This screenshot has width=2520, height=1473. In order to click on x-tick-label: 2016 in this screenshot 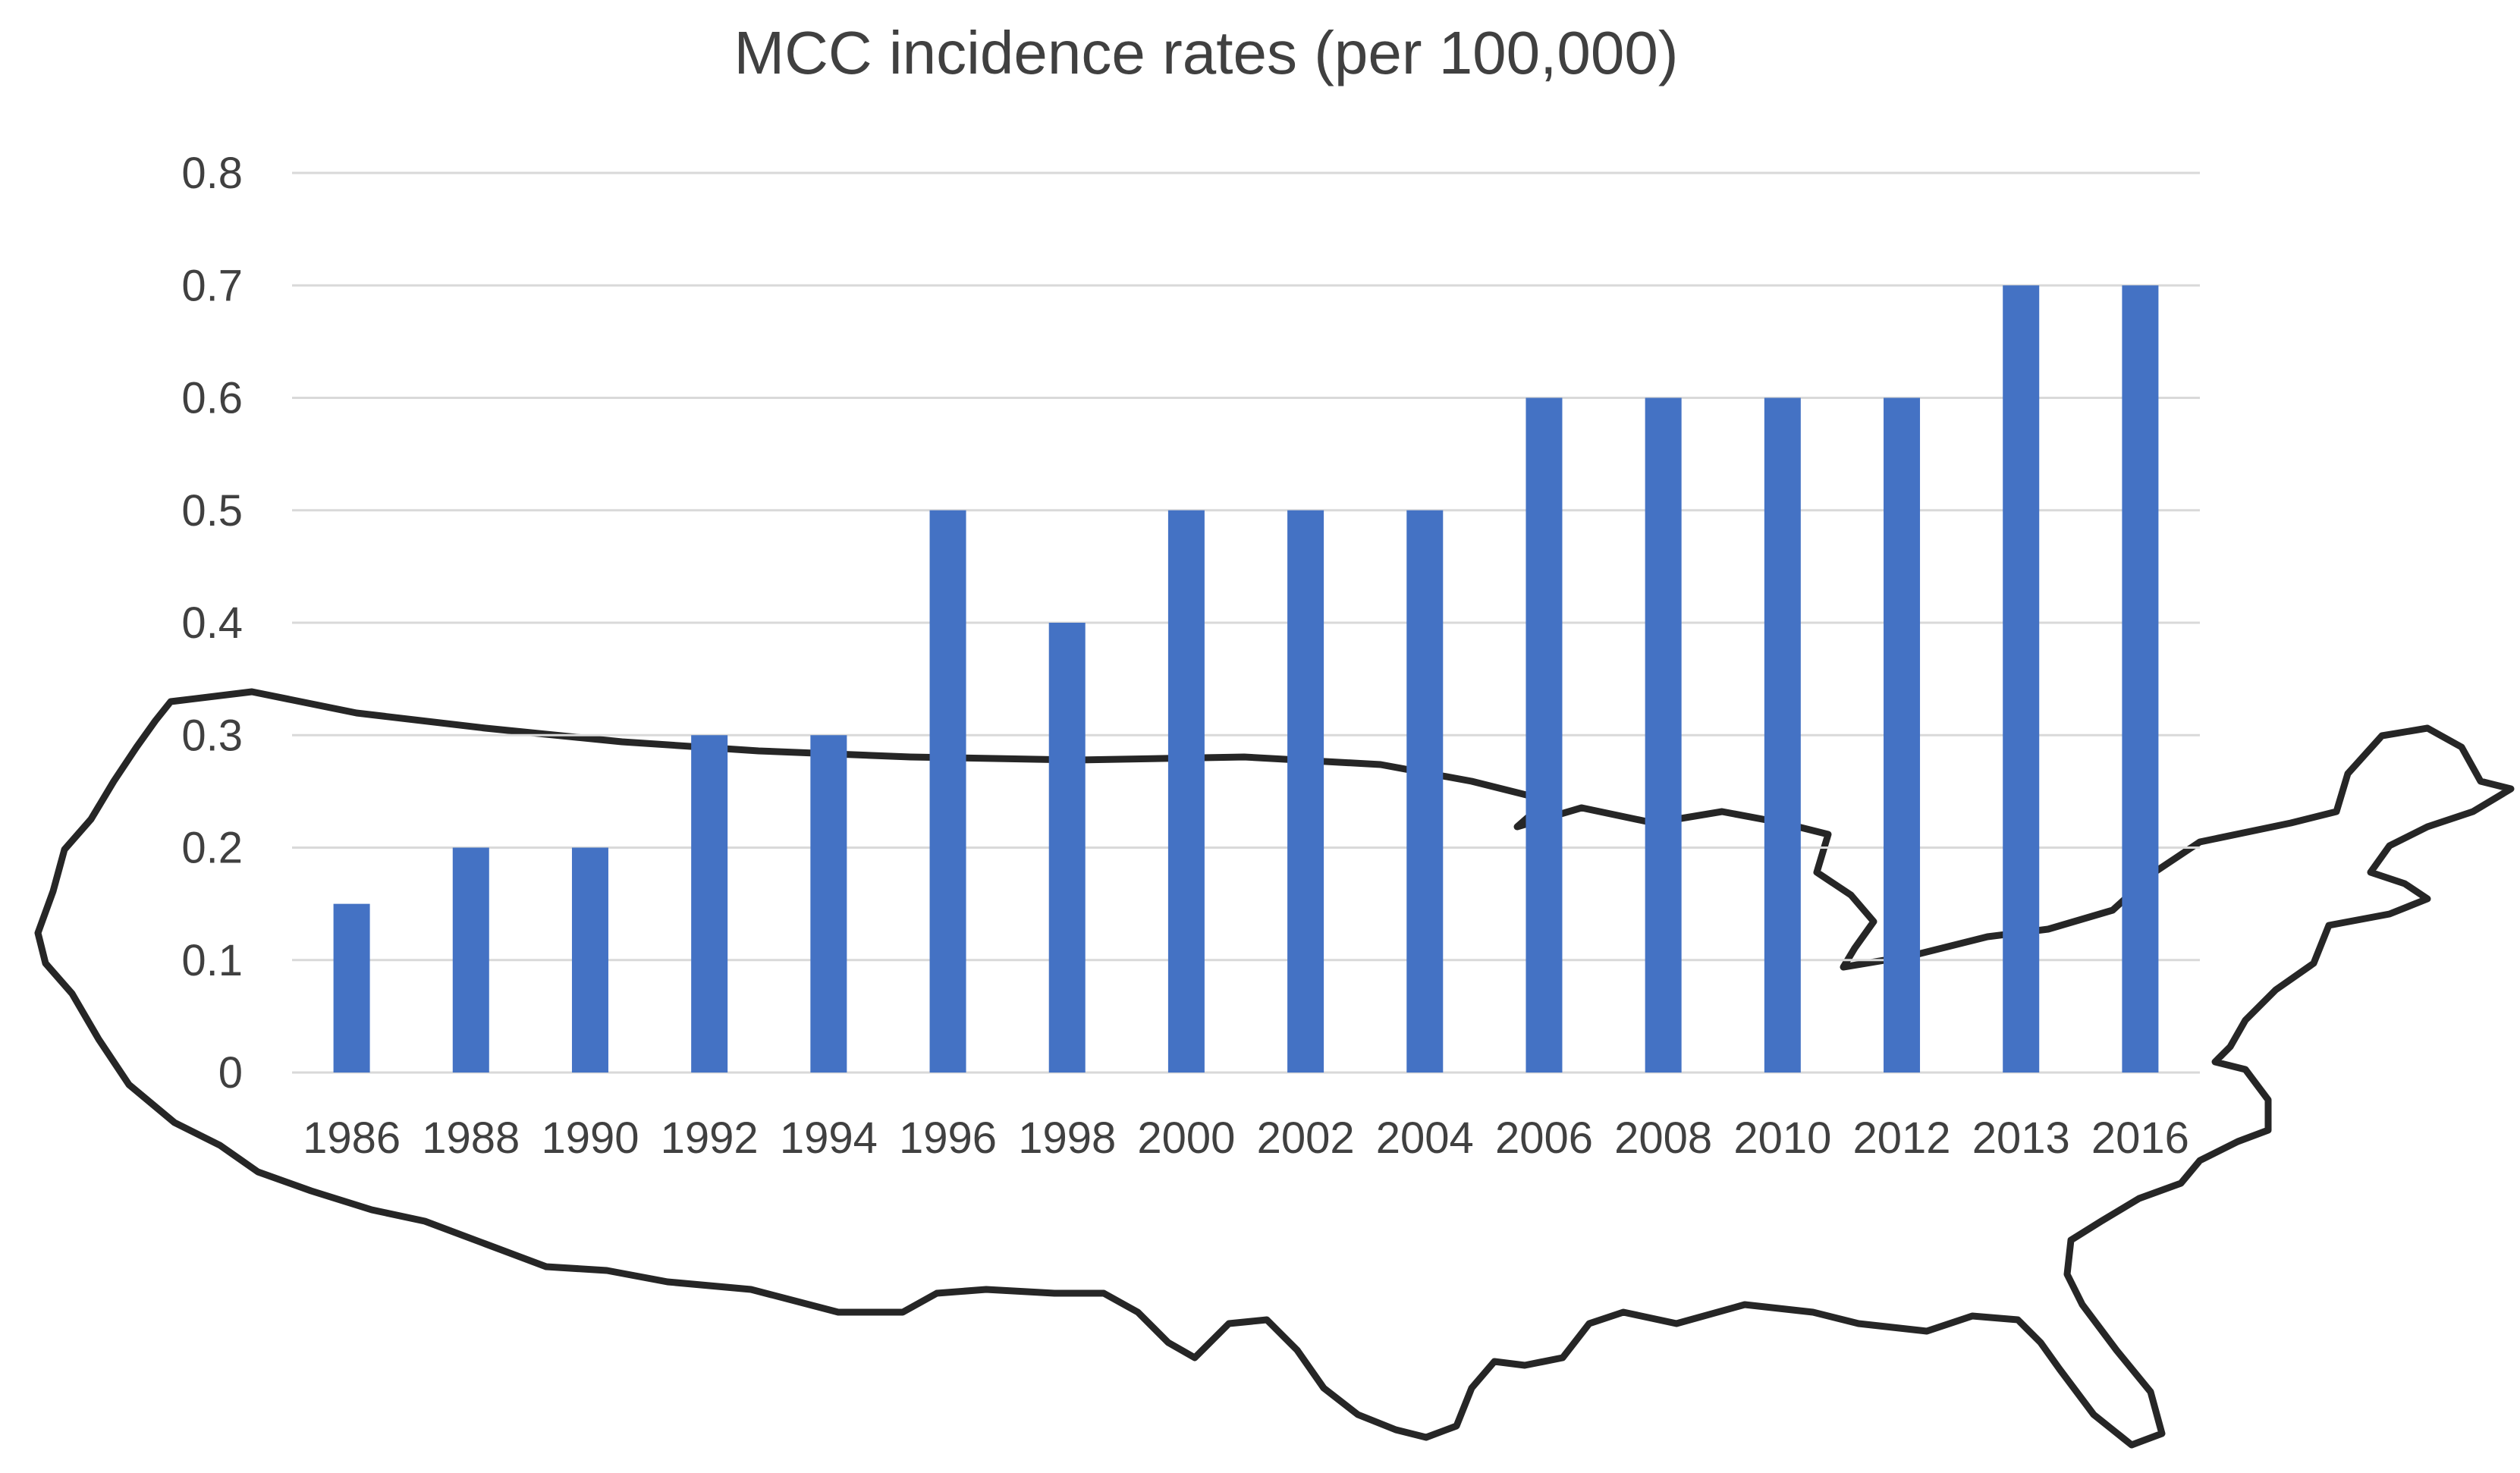, I will do `click(2140, 1138)`.